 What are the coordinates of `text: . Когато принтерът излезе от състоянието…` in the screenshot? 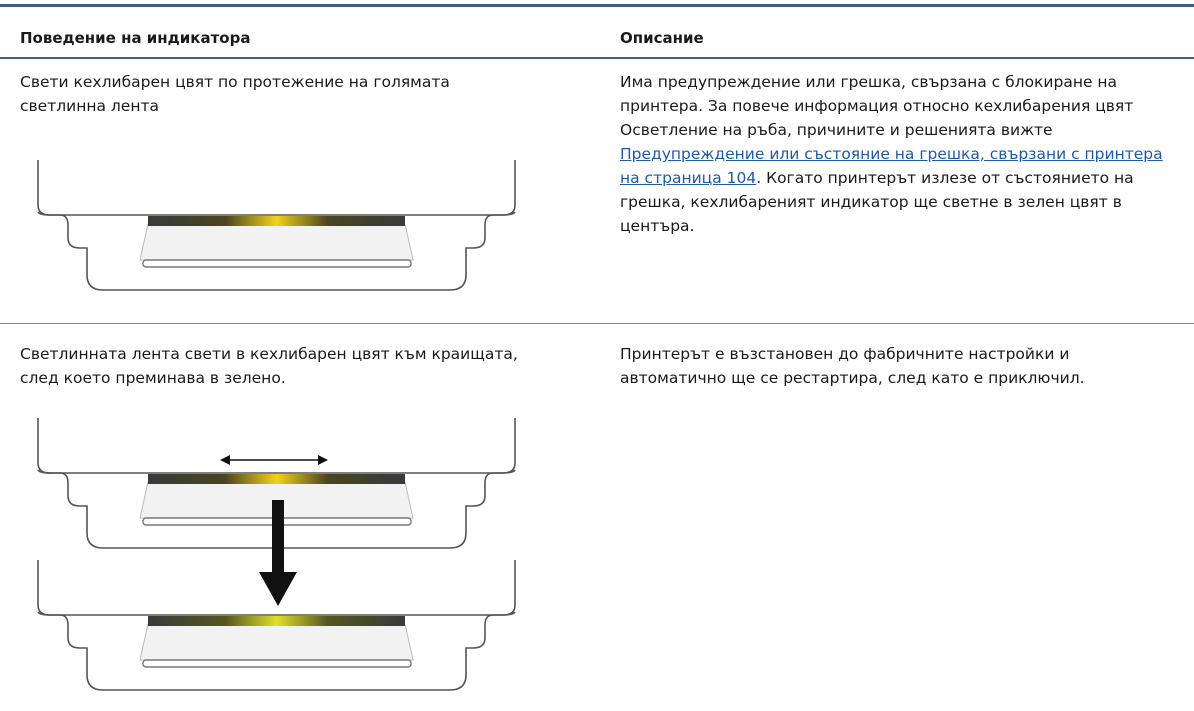 It's located at (877, 202).